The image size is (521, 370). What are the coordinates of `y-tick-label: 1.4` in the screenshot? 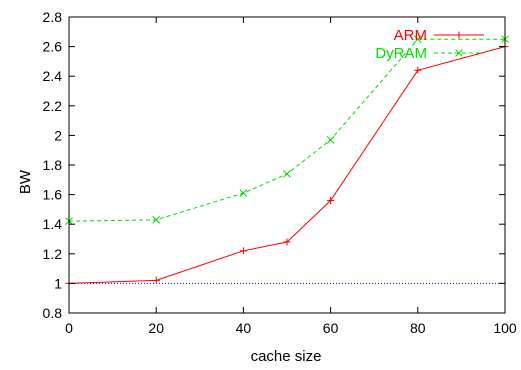 It's located at (53, 224).